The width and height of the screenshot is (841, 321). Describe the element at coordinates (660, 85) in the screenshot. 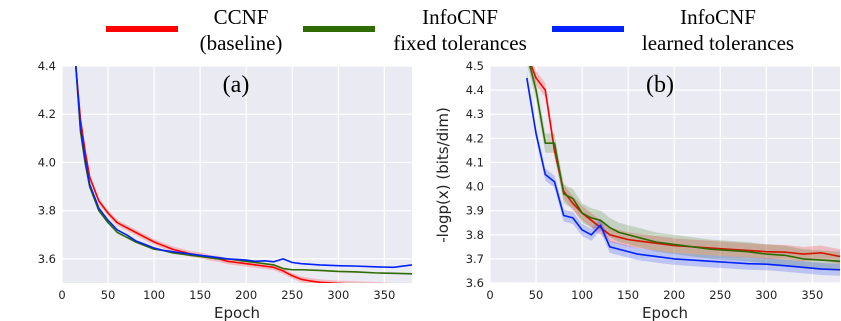

I see `panel-label-b: (b)` at that location.